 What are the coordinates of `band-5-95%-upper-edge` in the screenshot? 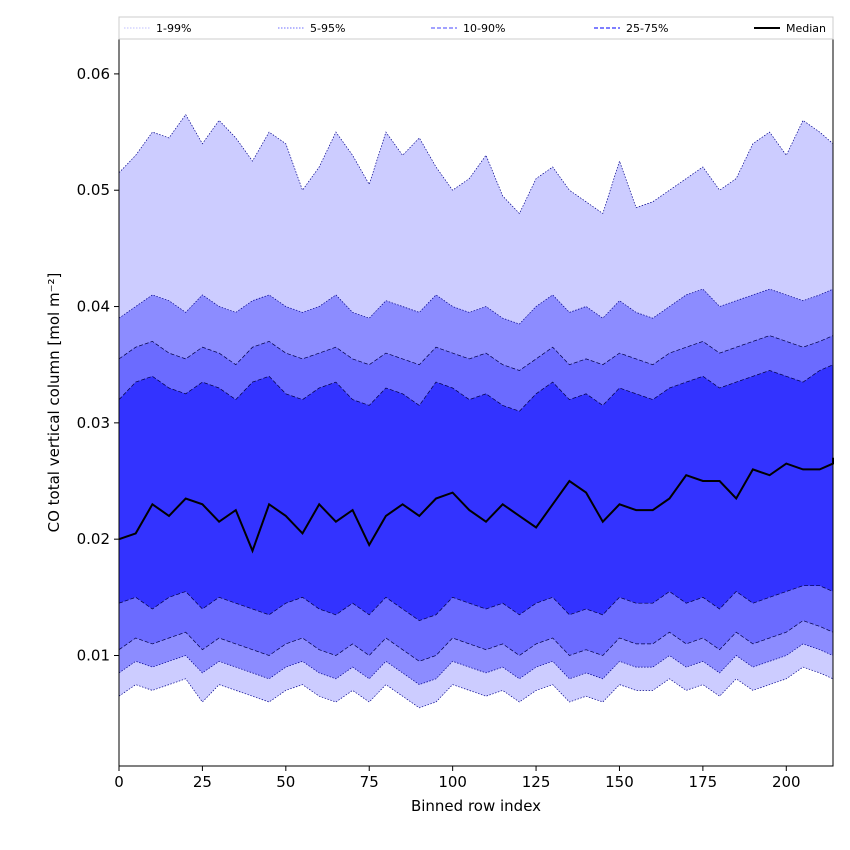 It's located at (476, 304).